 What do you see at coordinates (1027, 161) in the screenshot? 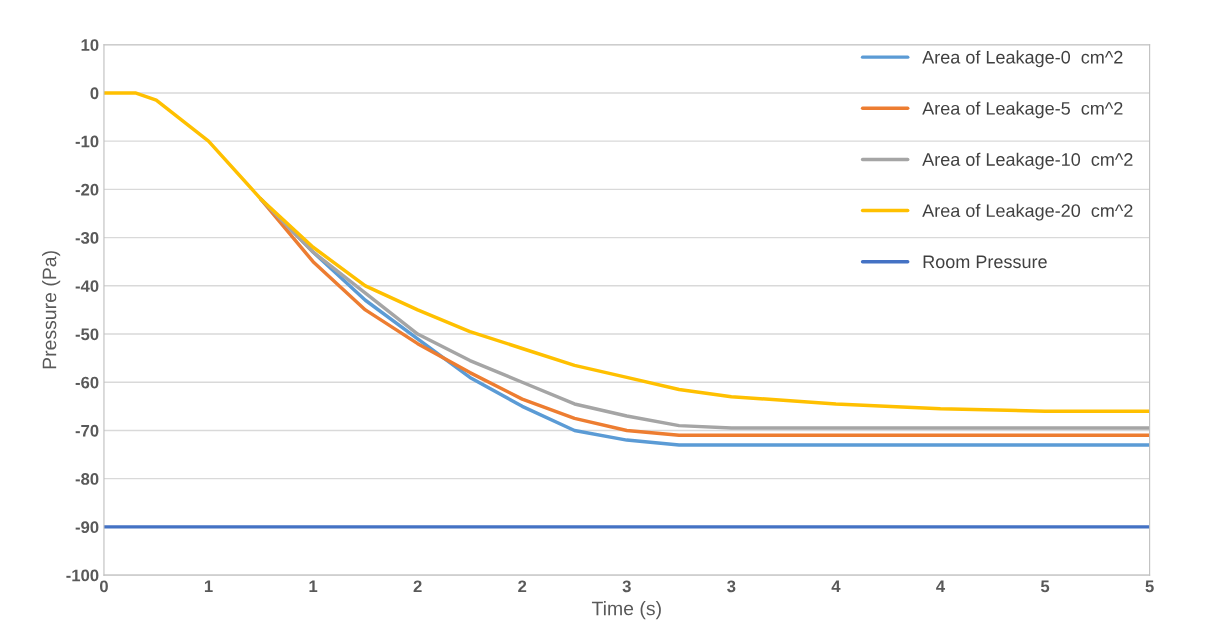
I see `legend-label: Area of Leakage-10 cm^2` at bounding box center [1027, 161].